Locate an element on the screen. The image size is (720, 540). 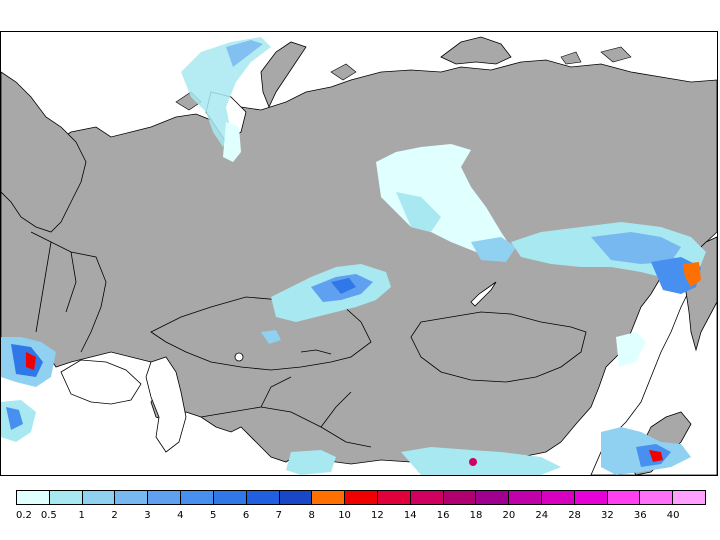
taymyr-islands is located at coordinates (476, 50).